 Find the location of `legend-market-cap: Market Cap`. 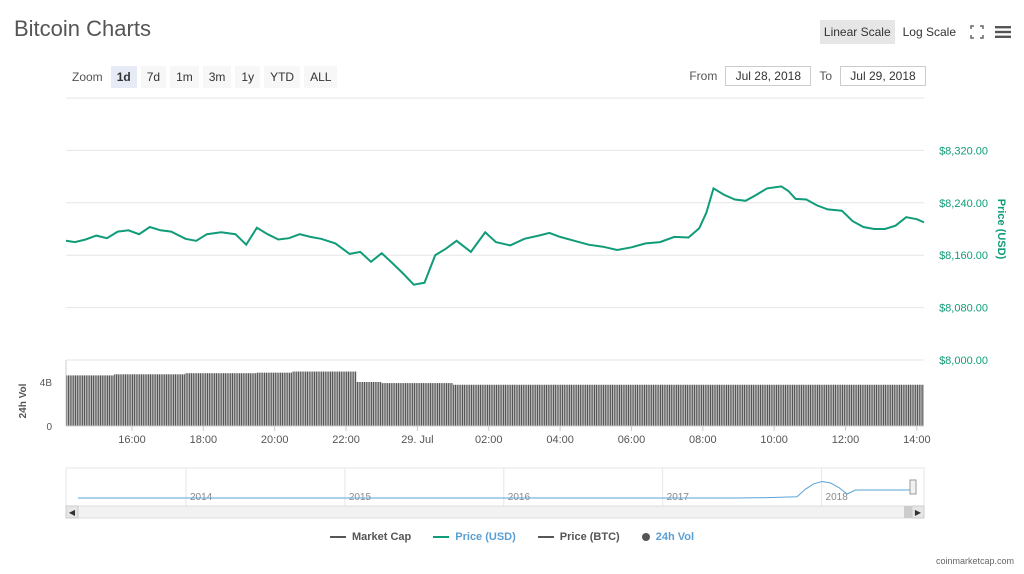

legend-market-cap: Market Cap is located at coordinates (370, 537).